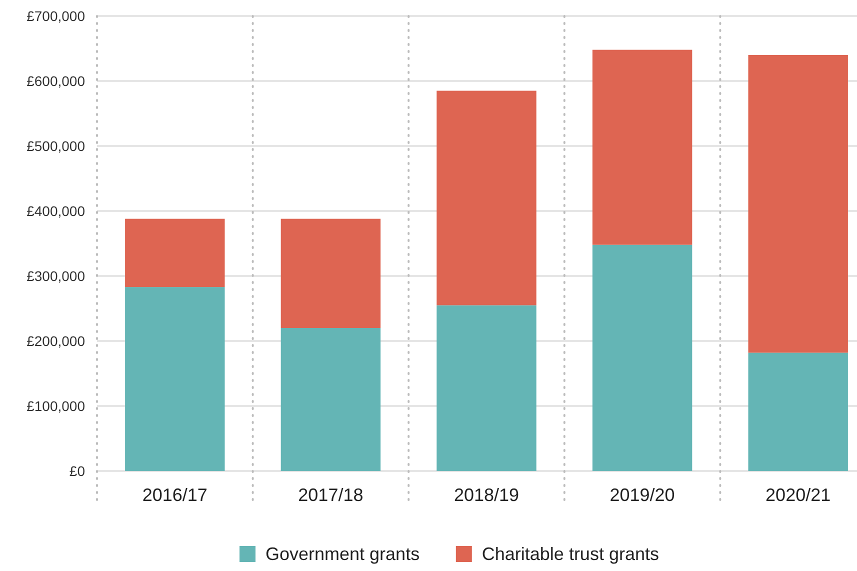 This screenshot has width=857, height=571. What do you see at coordinates (331, 495) in the screenshot?
I see `x-tick-label: 2017/18` at bounding box center [331, 495].